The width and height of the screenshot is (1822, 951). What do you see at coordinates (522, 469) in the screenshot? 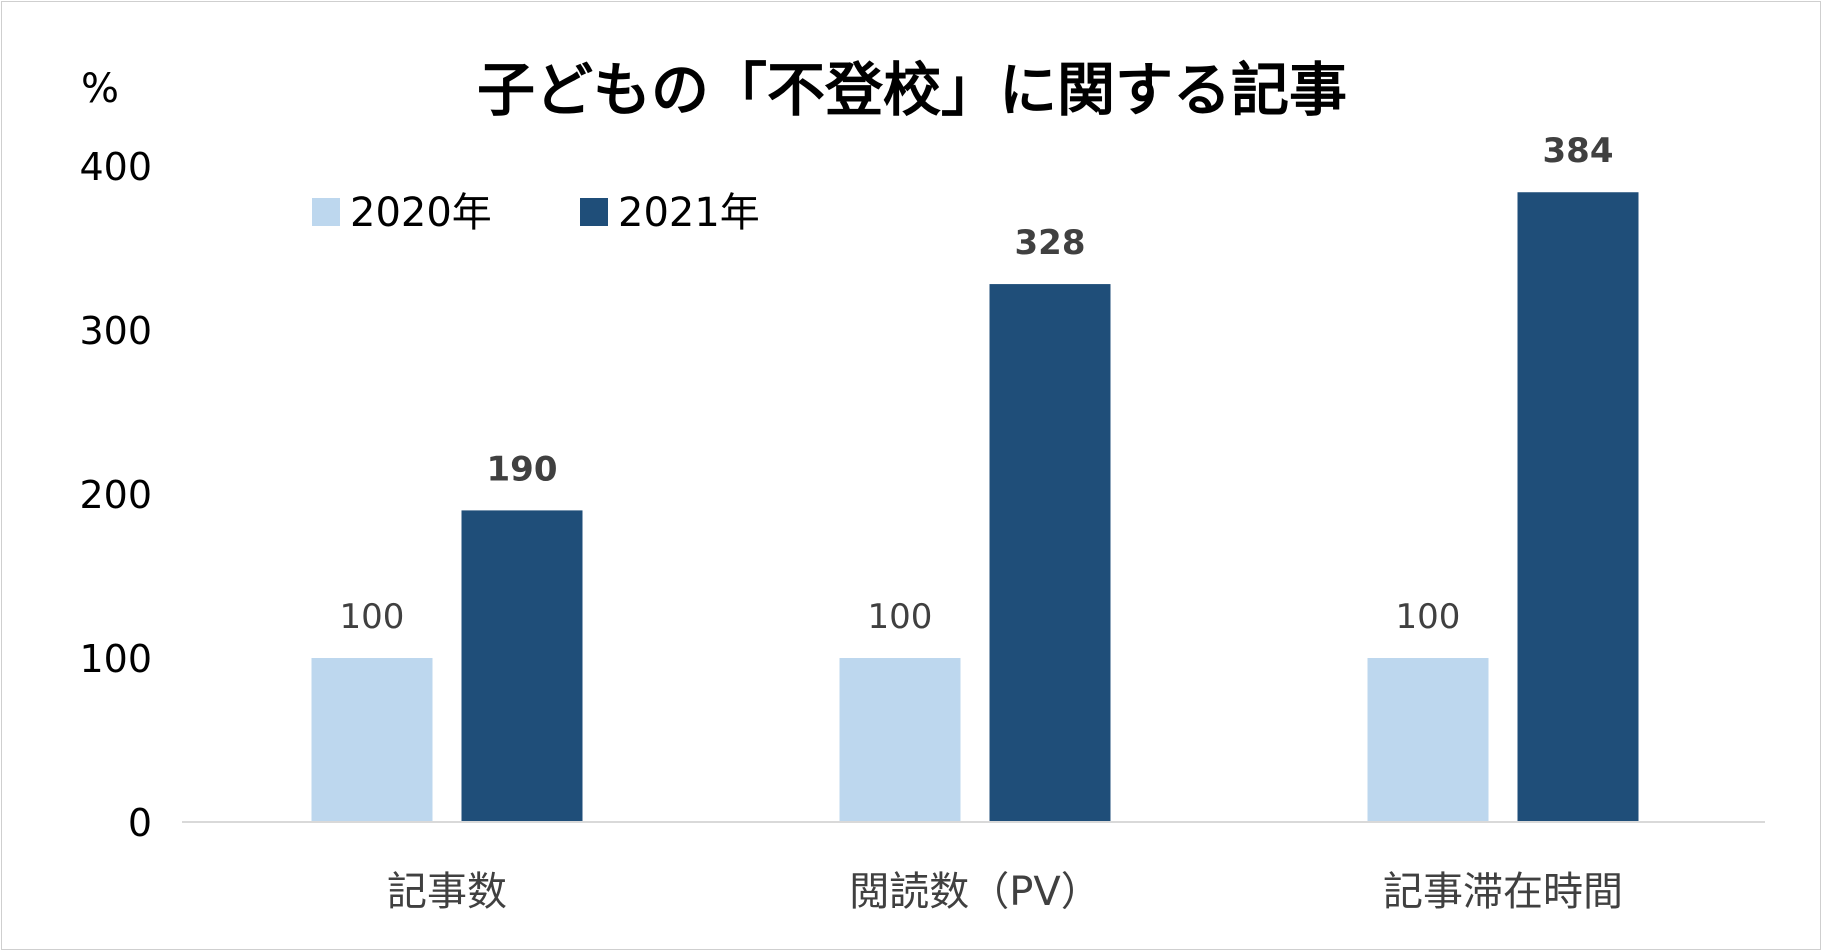
I see `data-label: 190` at bounding box center [522, 469].